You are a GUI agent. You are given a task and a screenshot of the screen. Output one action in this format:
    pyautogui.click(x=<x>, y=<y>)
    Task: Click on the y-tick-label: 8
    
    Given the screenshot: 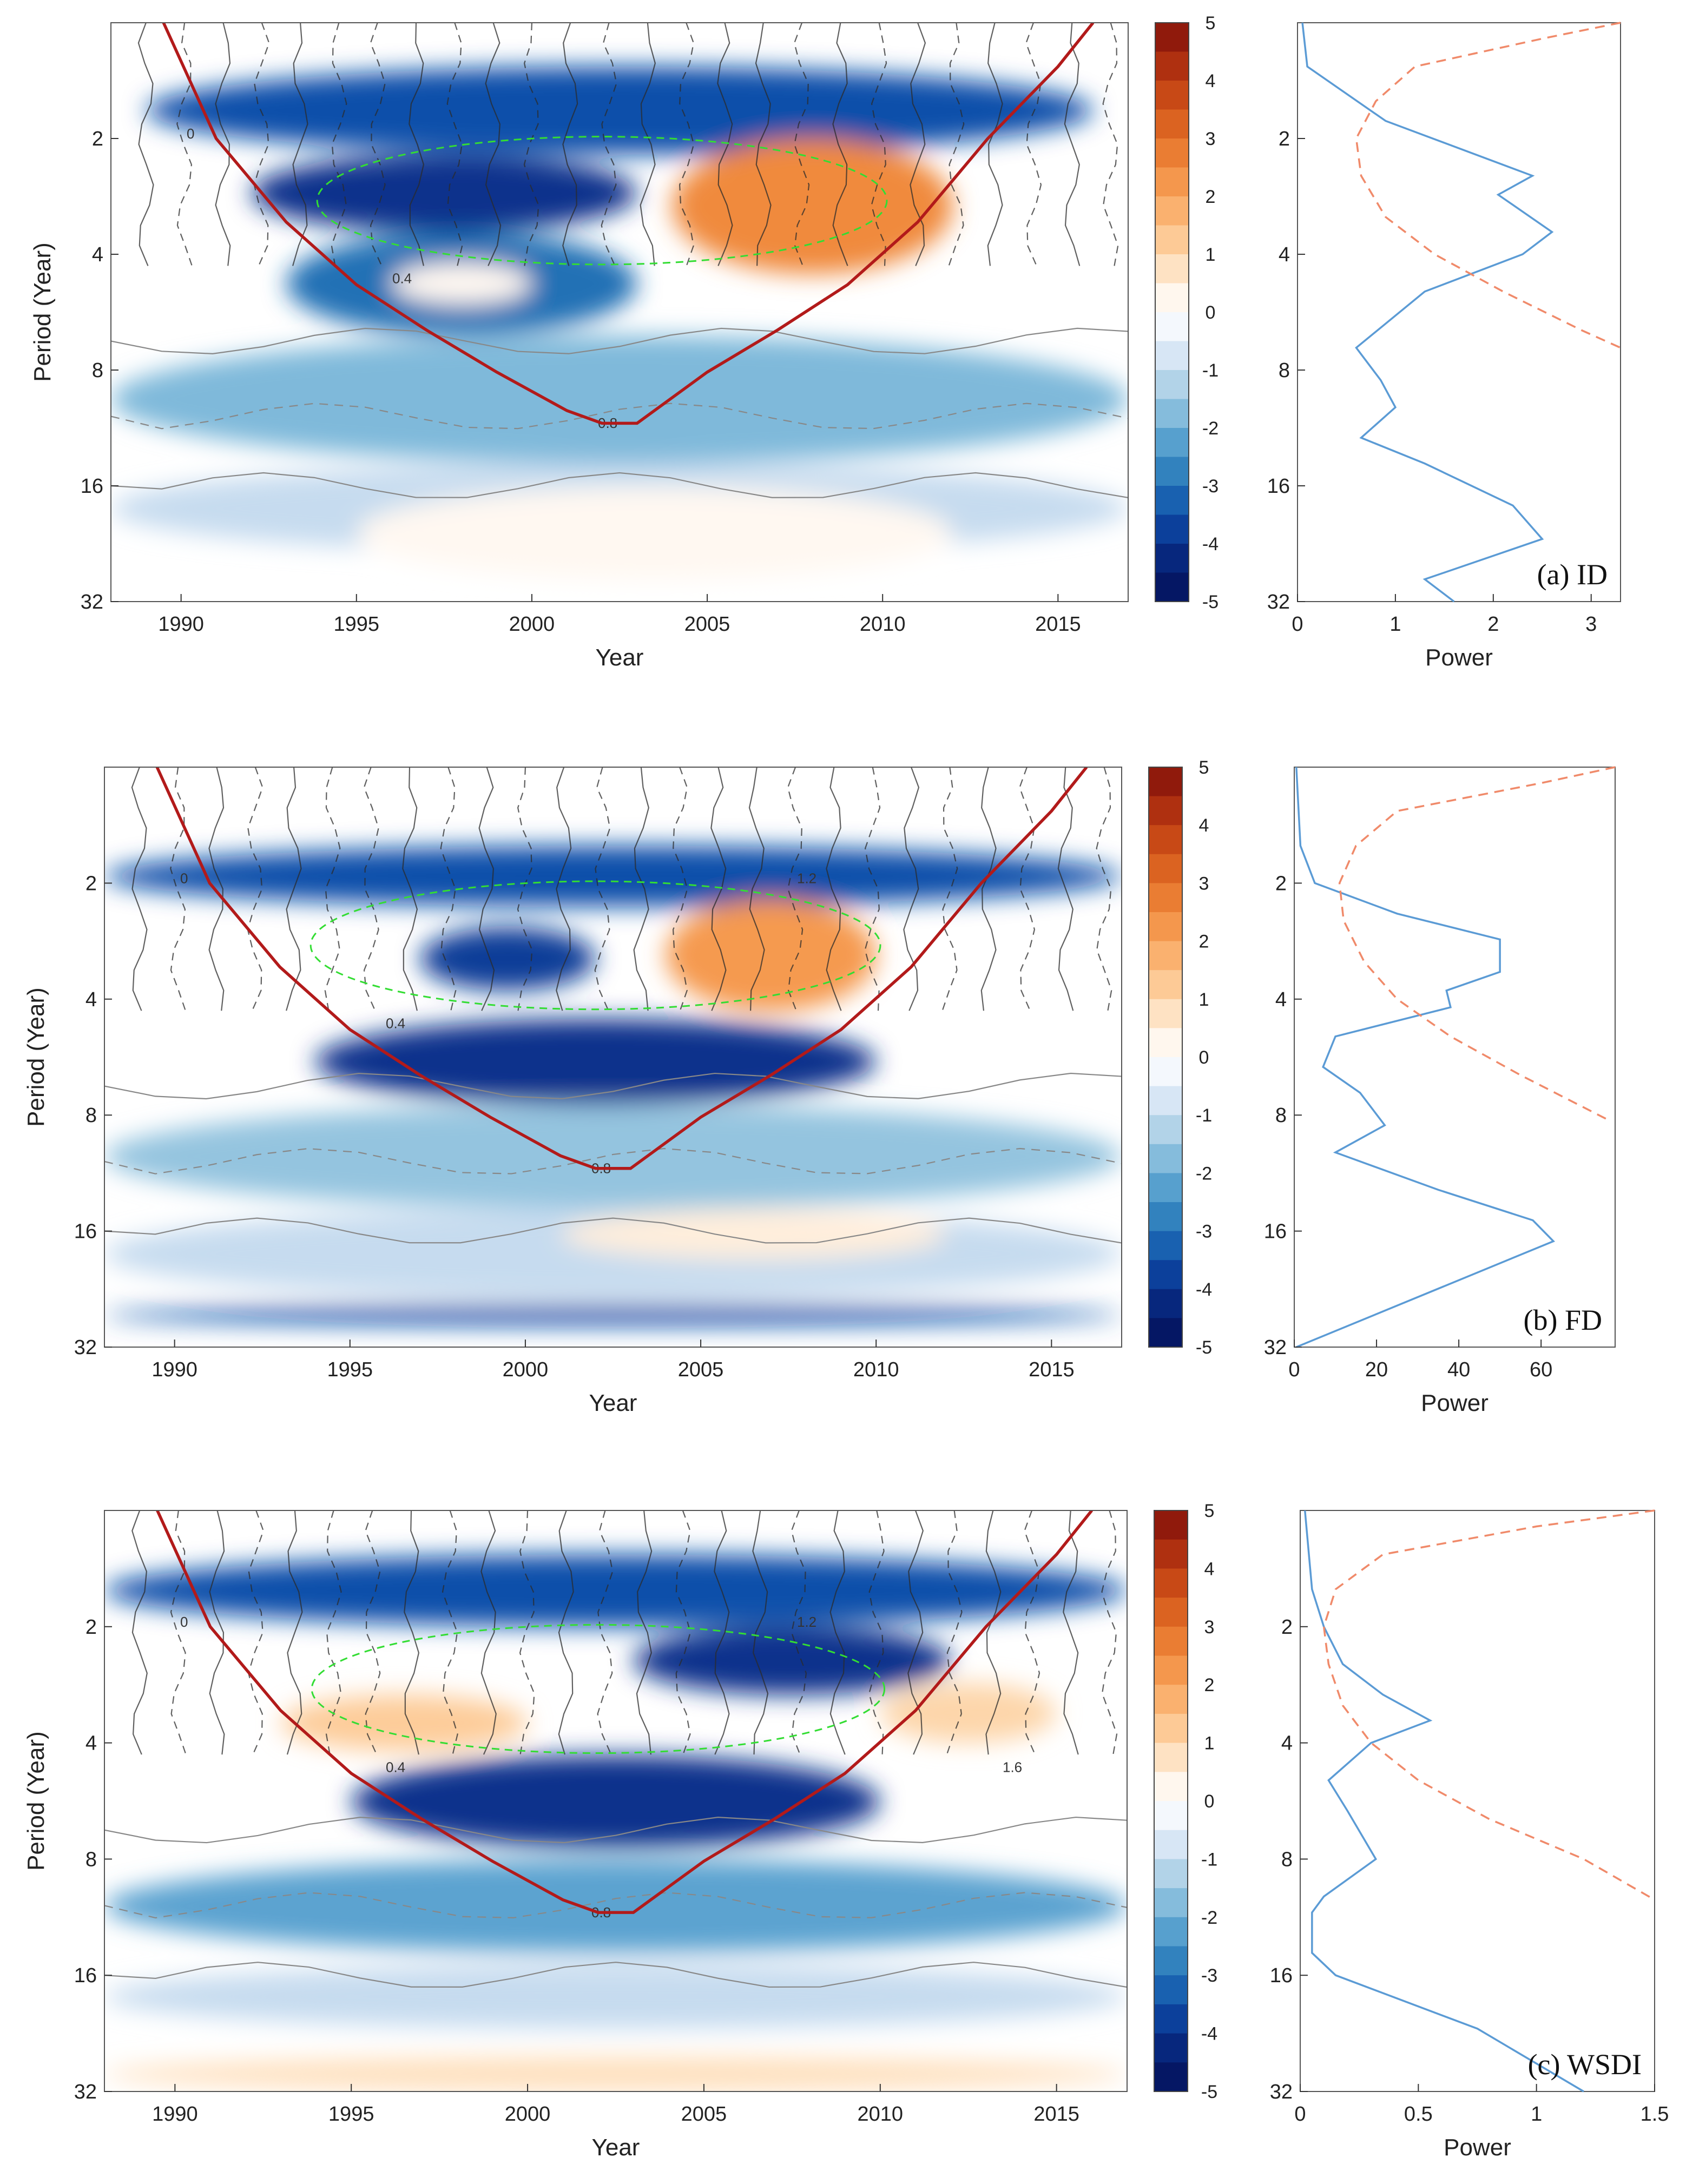 What is the action you would take?
    pyautogui.click(x=91, y=1115)
    